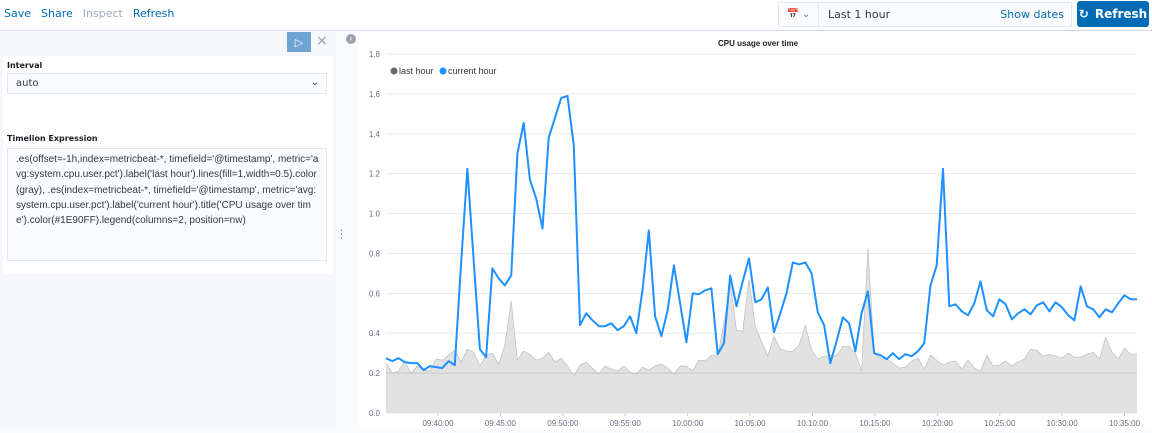  What do you see at coordinates (322, 41) in the screenshot?
I see `close-icon: ×` at bounding box center [322, 41].